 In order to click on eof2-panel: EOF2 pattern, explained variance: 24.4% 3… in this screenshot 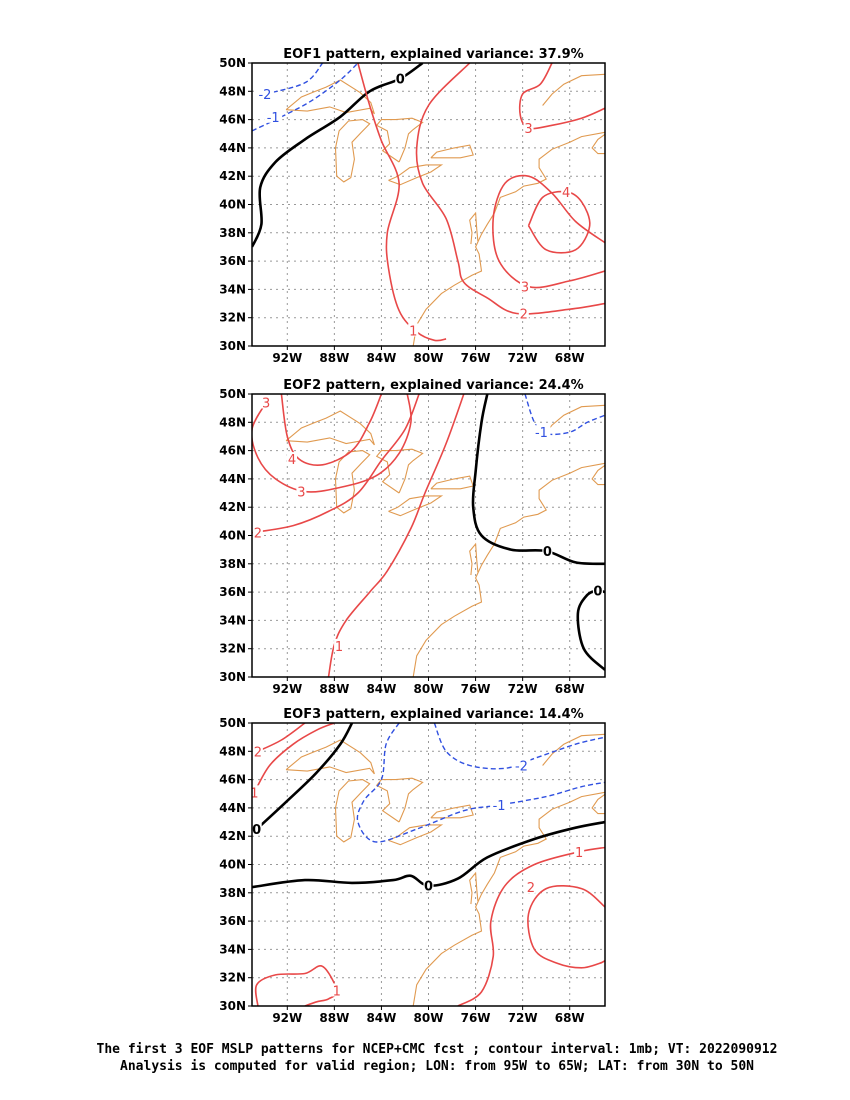, I will do `click(412, 537)`.